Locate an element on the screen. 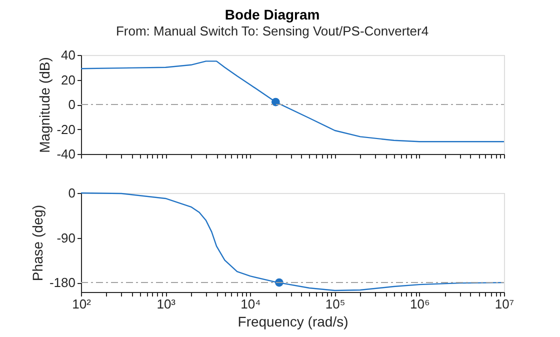 This screenshot has width=560, height=337. y-tick-label: 40 is located at coordinates (68, 55).